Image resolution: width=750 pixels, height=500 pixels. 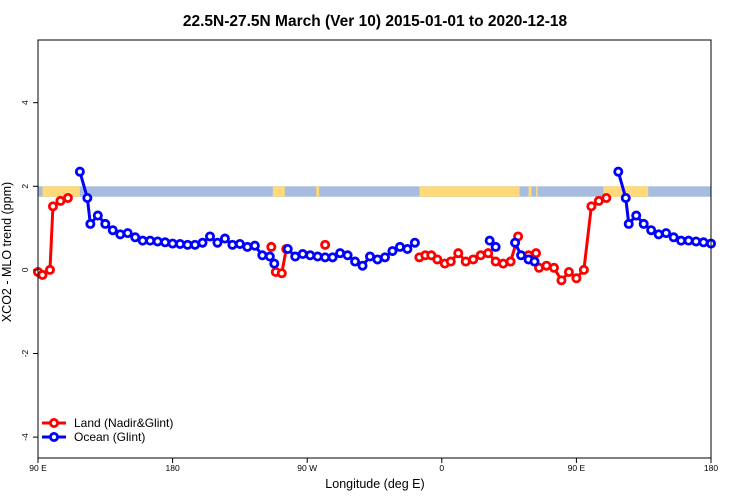 I want to click on legend-label: Land (Nadir&Glint), so click(x=123, y=423).